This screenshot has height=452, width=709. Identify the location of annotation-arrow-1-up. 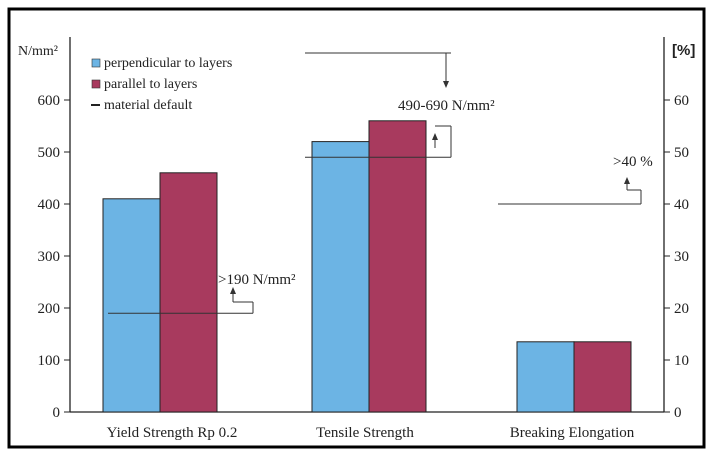
(435, 136).